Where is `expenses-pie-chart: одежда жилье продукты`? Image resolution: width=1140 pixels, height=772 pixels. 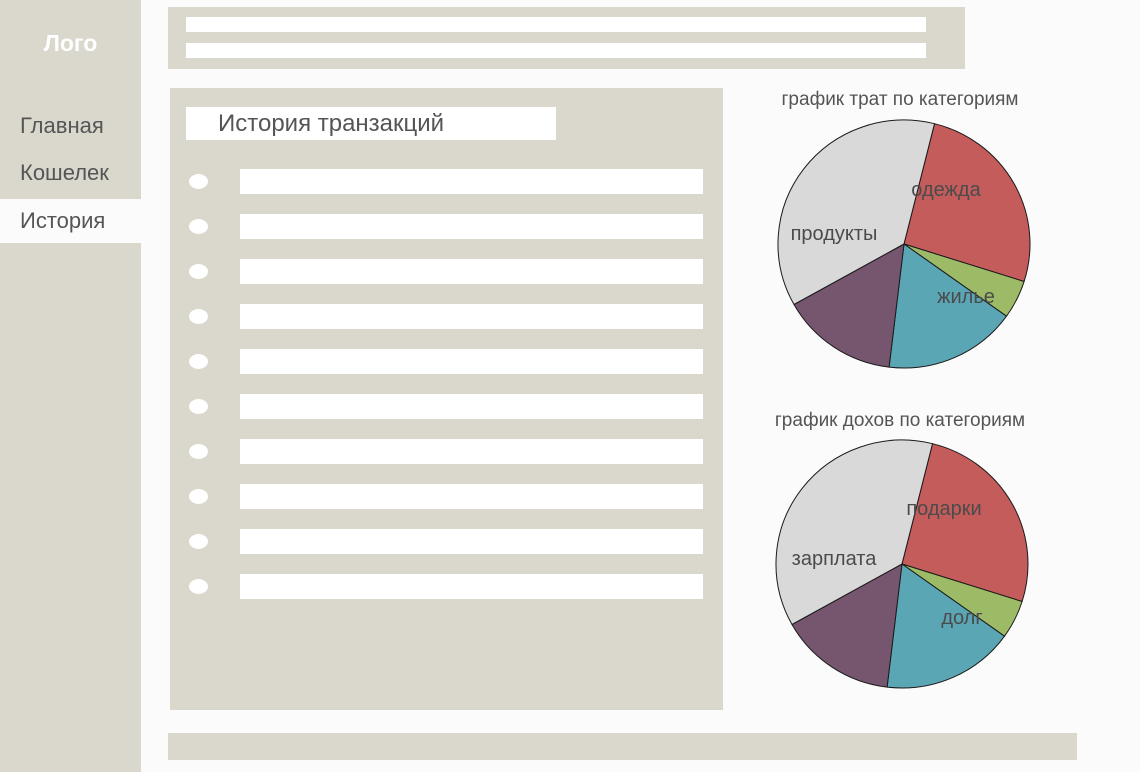
expenses-pie-chart: одежда жилье продукты is located at coordinates (904, 244).